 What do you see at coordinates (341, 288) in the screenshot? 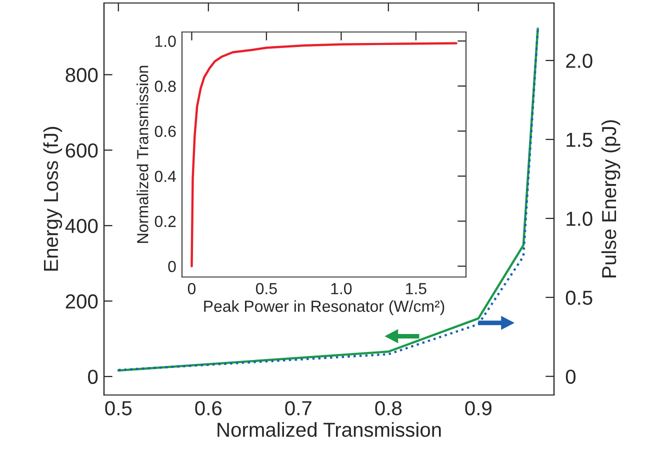
I see `x-tick-label: 1.0` at bounding box center [341, 288].